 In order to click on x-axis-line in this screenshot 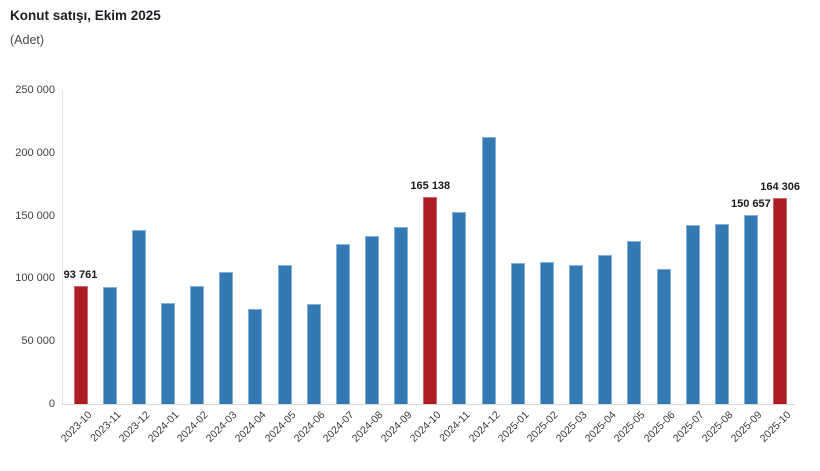, I will do `click(428, 404)`.